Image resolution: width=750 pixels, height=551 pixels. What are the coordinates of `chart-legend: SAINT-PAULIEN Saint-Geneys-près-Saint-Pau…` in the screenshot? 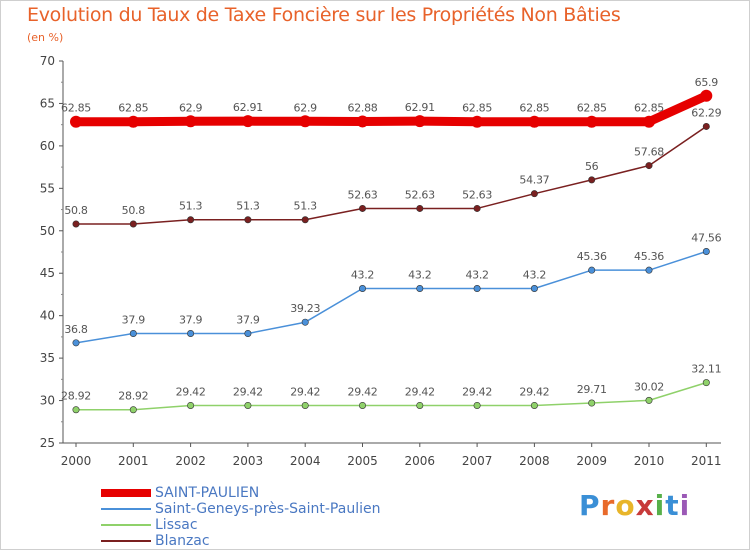 It's located at (240, 517).